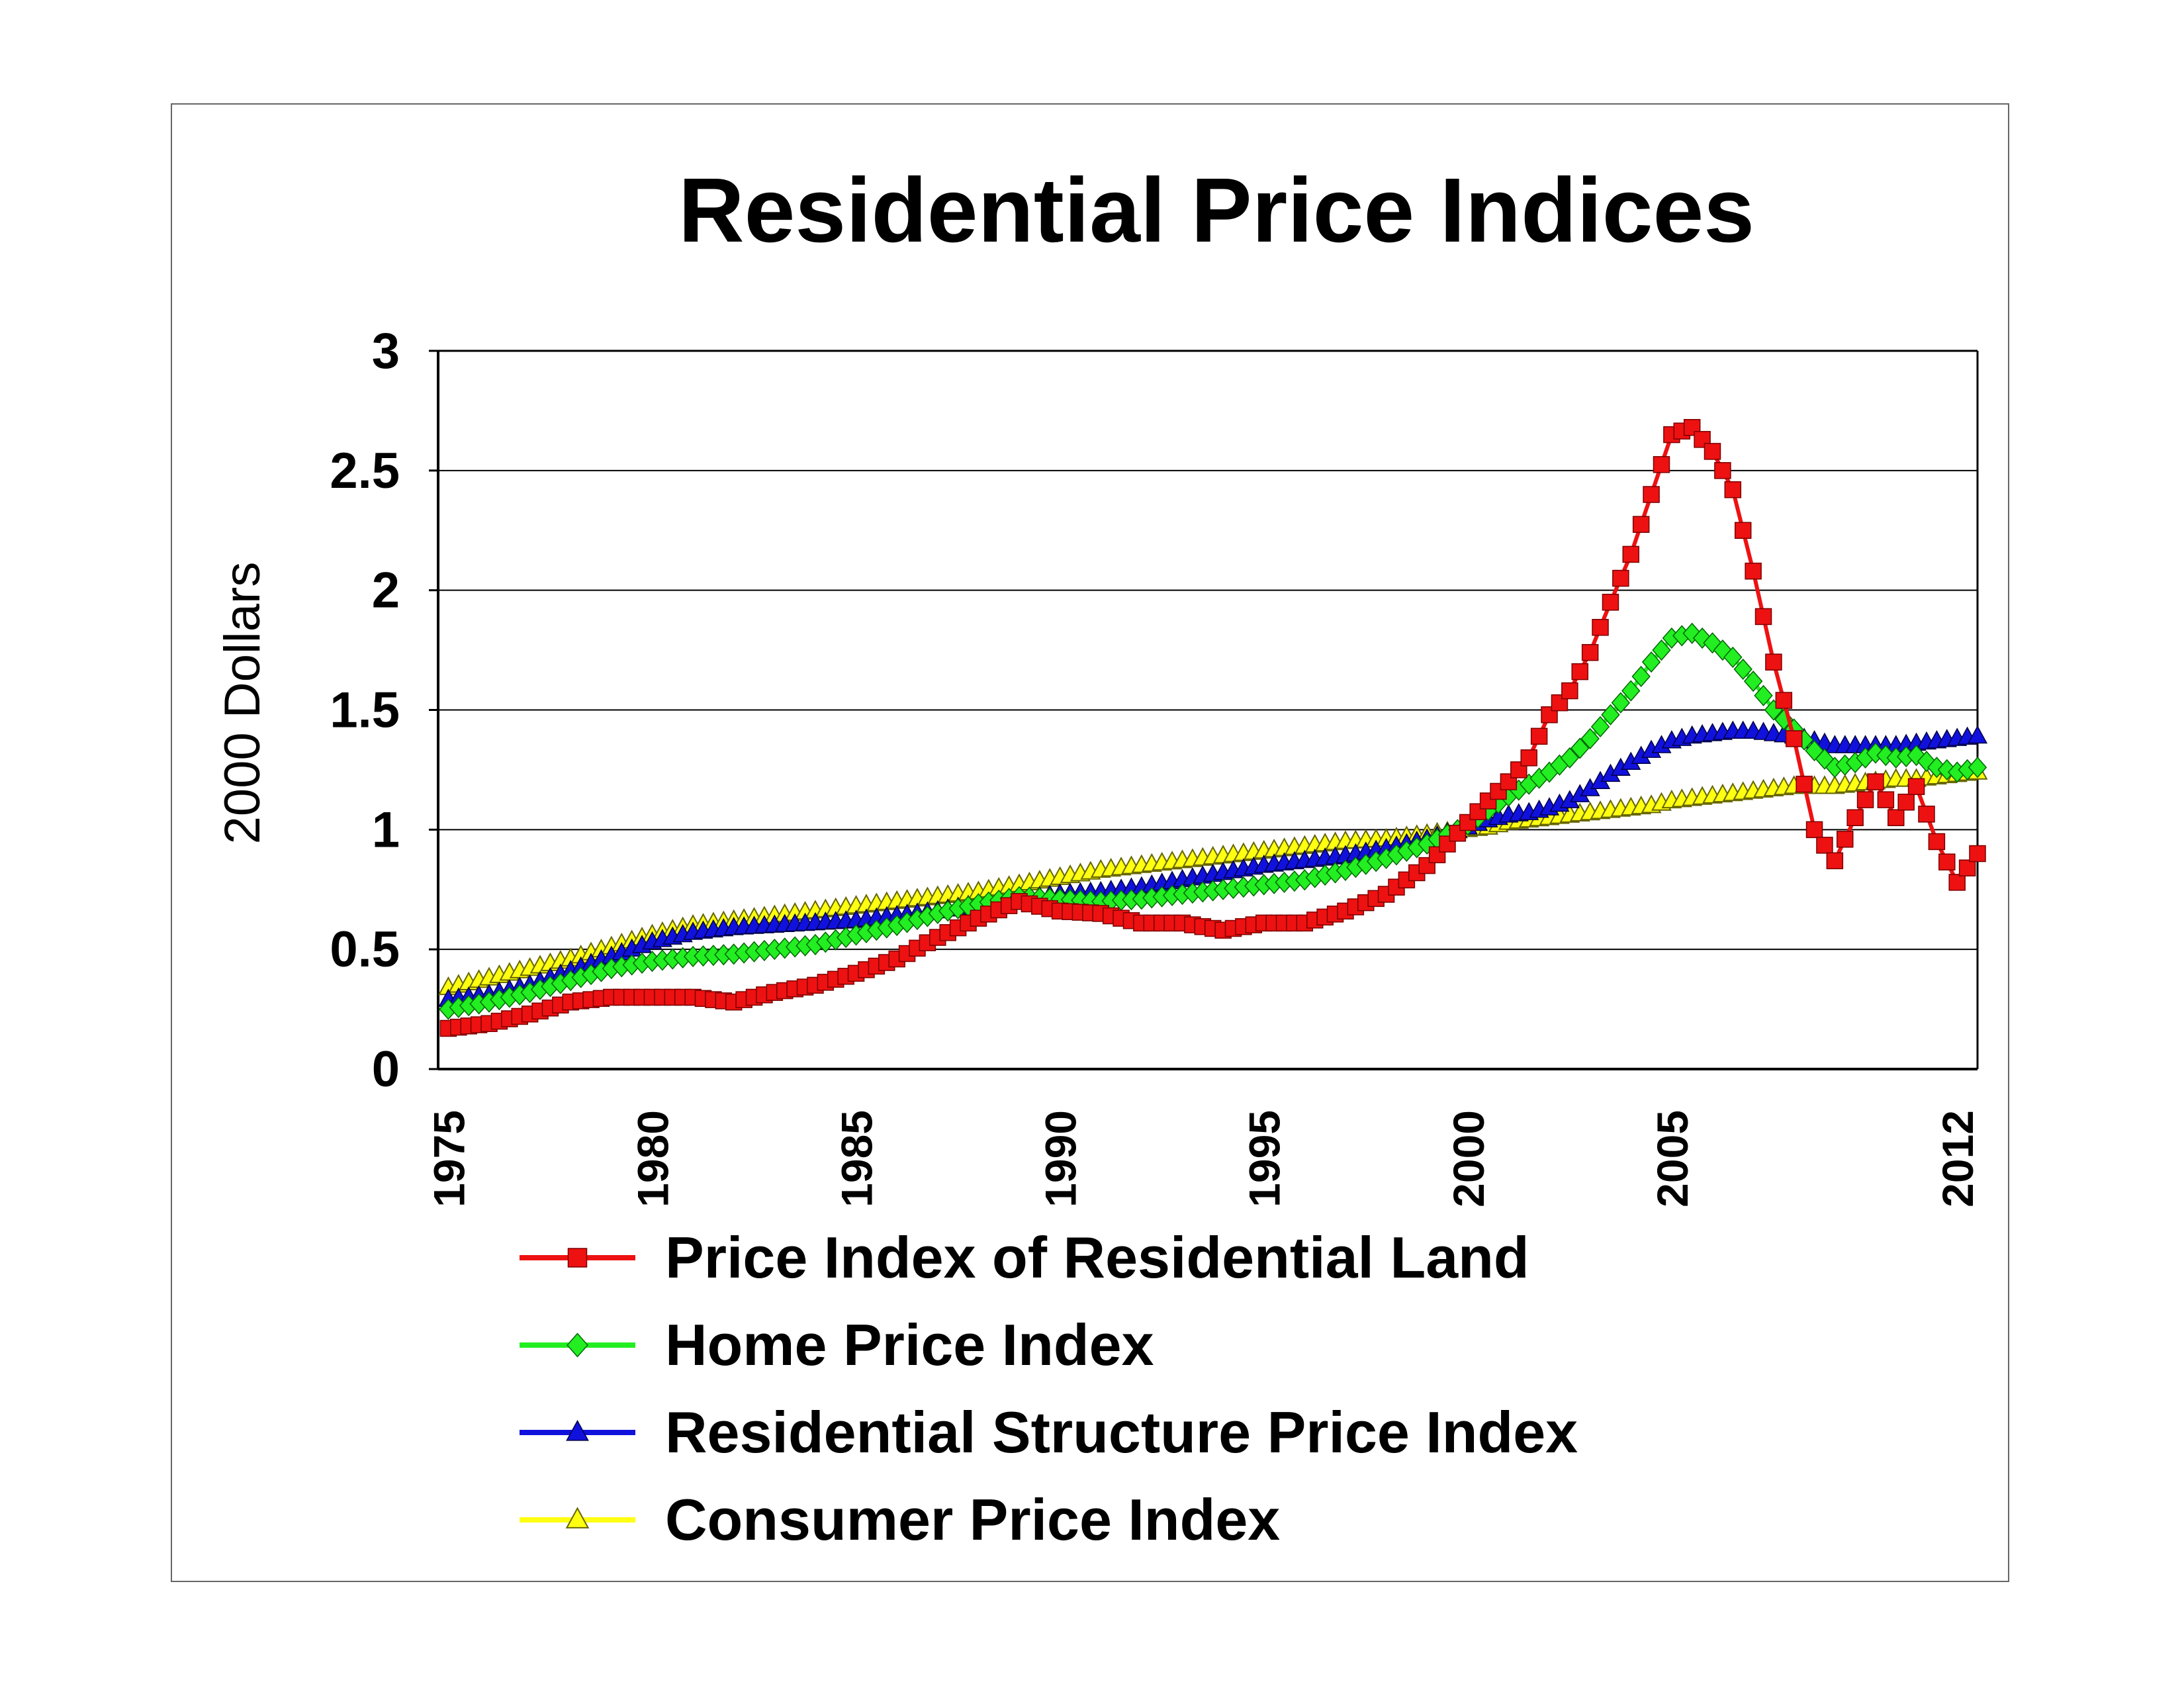  I want to click on y-tick-label: 3, so click(386, 351).